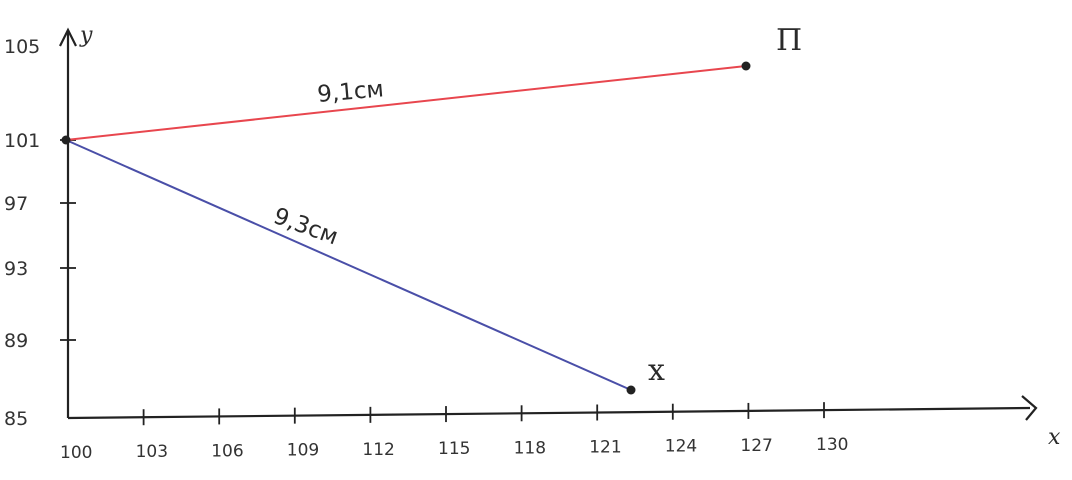 The image size is (1072, 480). I want to click on point-p, so click(746, 66).